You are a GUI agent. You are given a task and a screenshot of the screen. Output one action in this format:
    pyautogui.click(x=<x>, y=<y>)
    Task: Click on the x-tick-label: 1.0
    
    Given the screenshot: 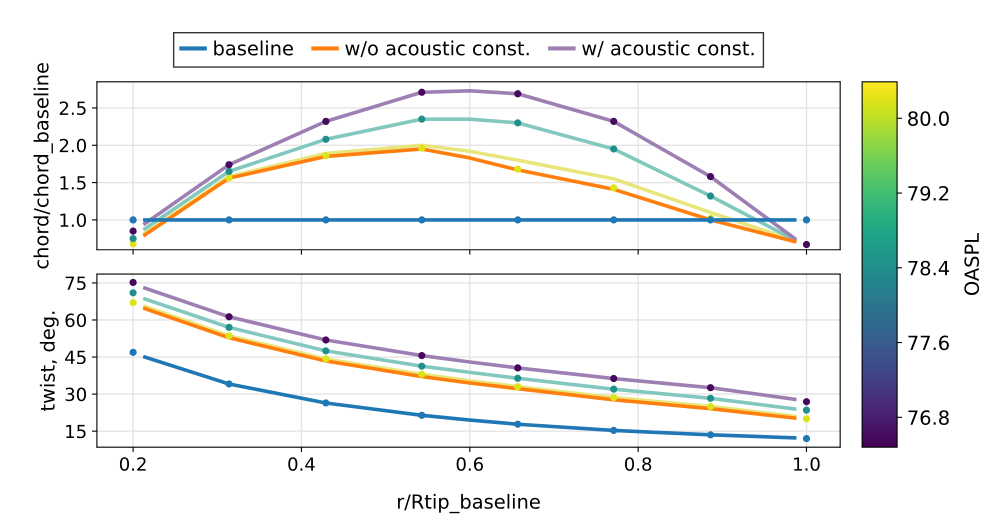 What is the action you would take?
    pyautogui.click(x=807, y=464)
    